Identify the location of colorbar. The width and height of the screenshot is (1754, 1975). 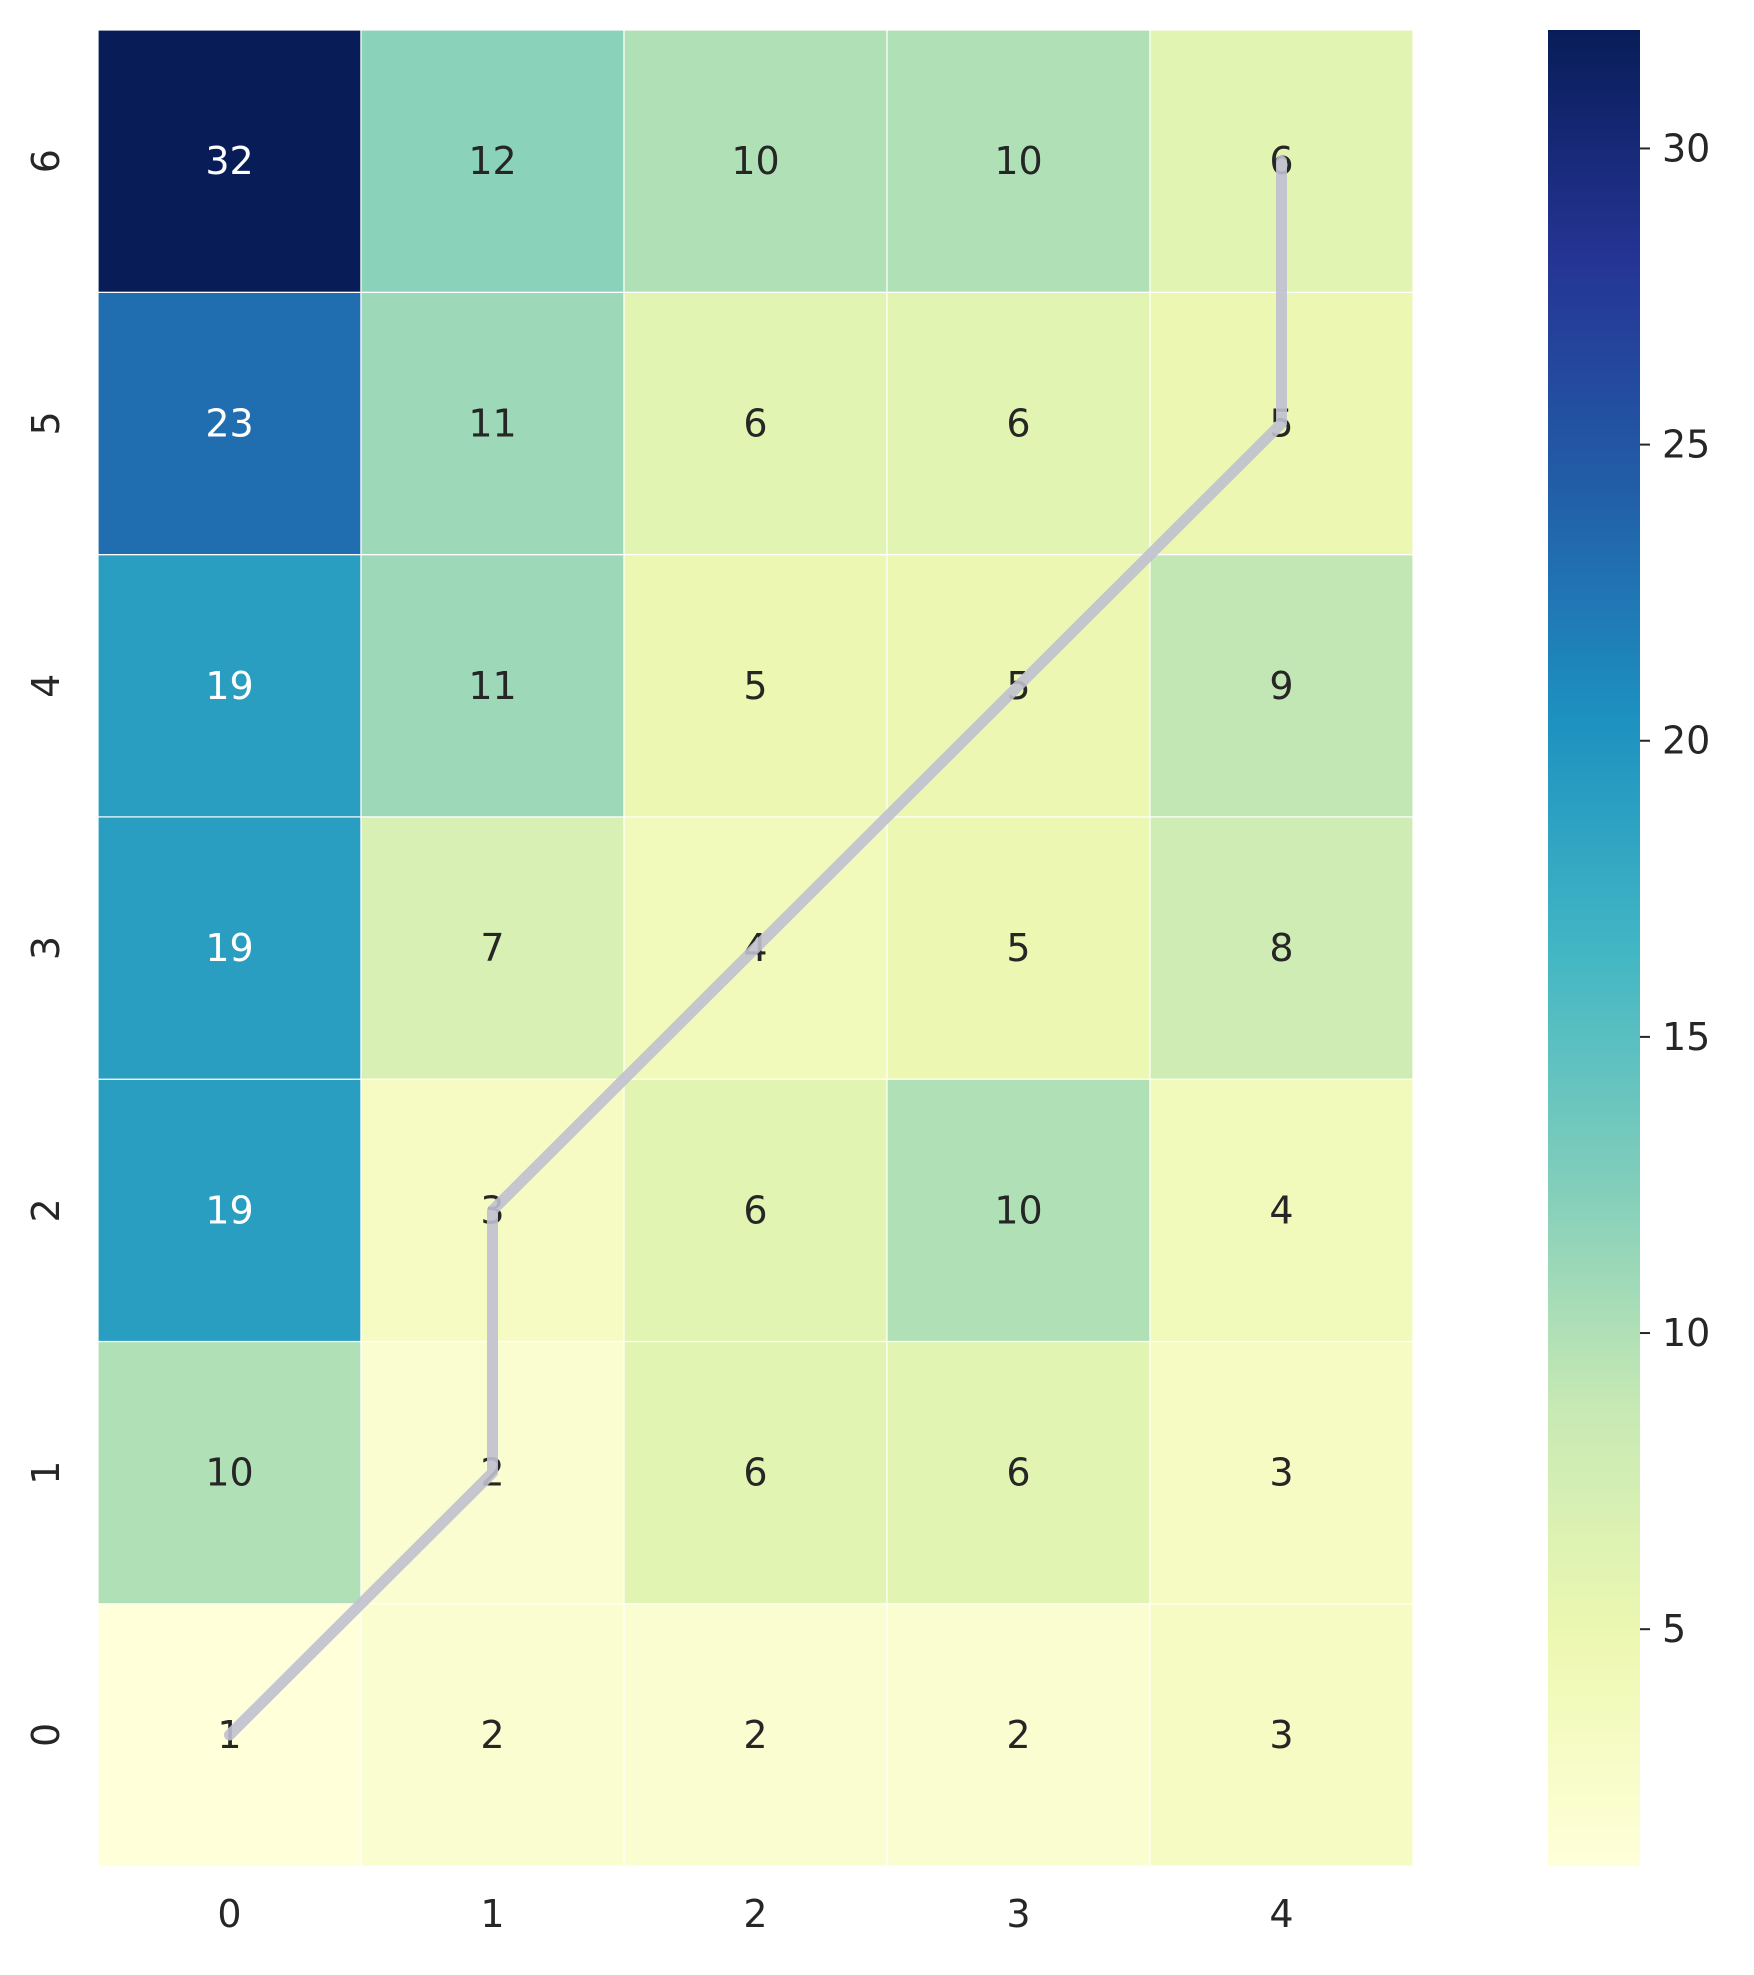
(1594, 948).